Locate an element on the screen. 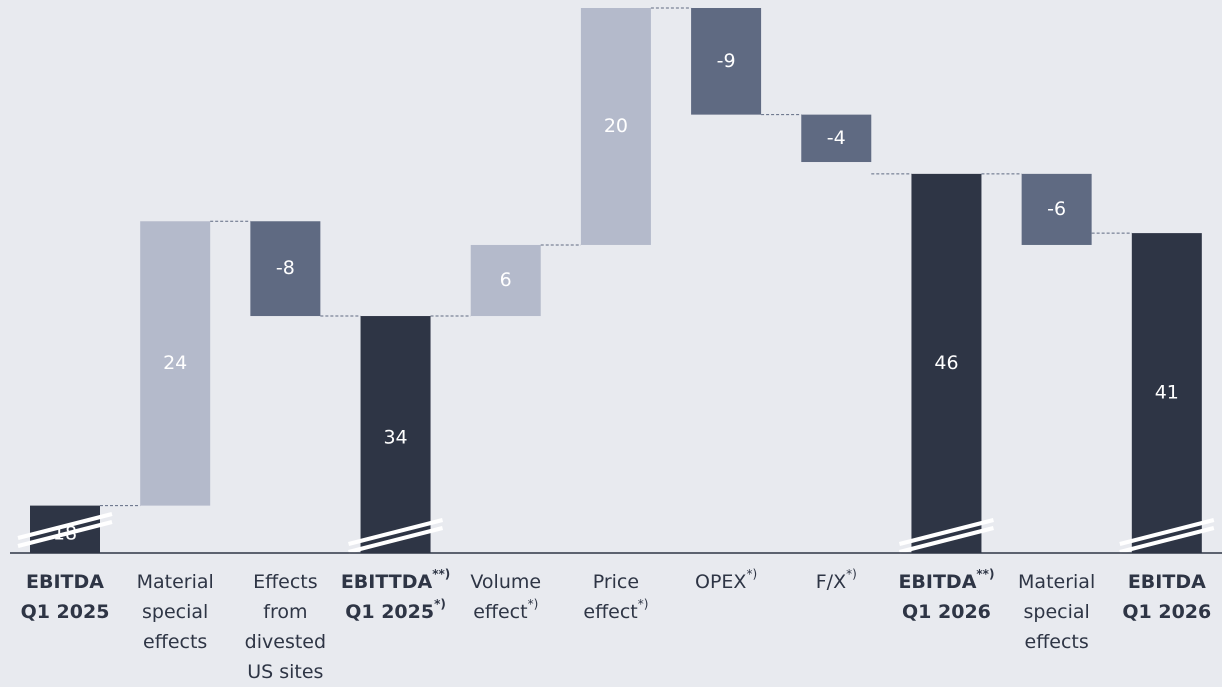  label-text: Volume is located at coordinates (505, 582).